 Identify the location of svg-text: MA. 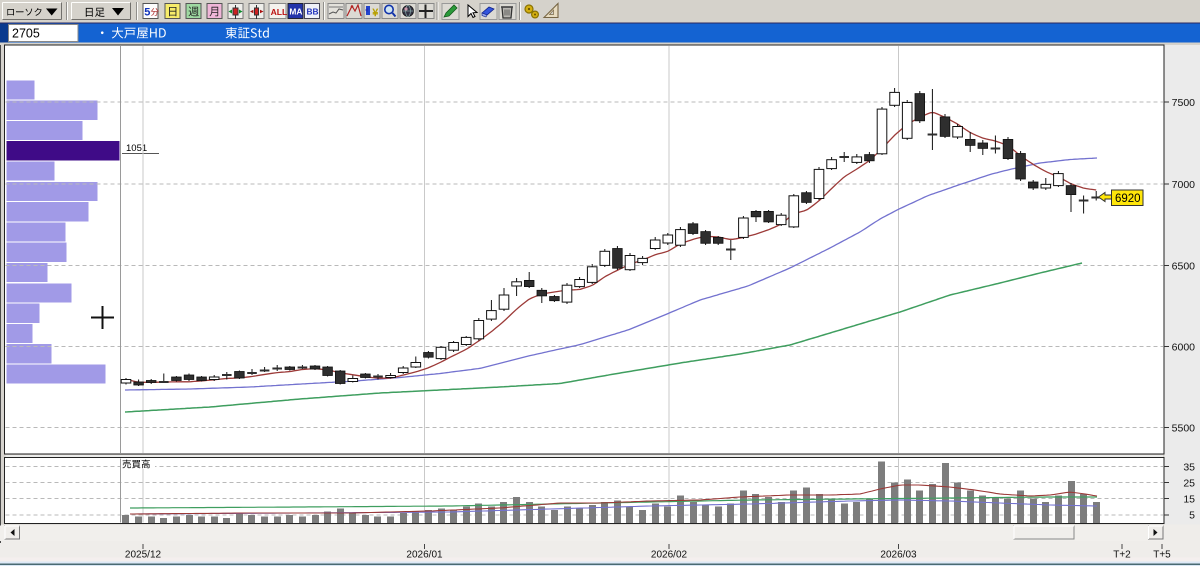
(295, 12).